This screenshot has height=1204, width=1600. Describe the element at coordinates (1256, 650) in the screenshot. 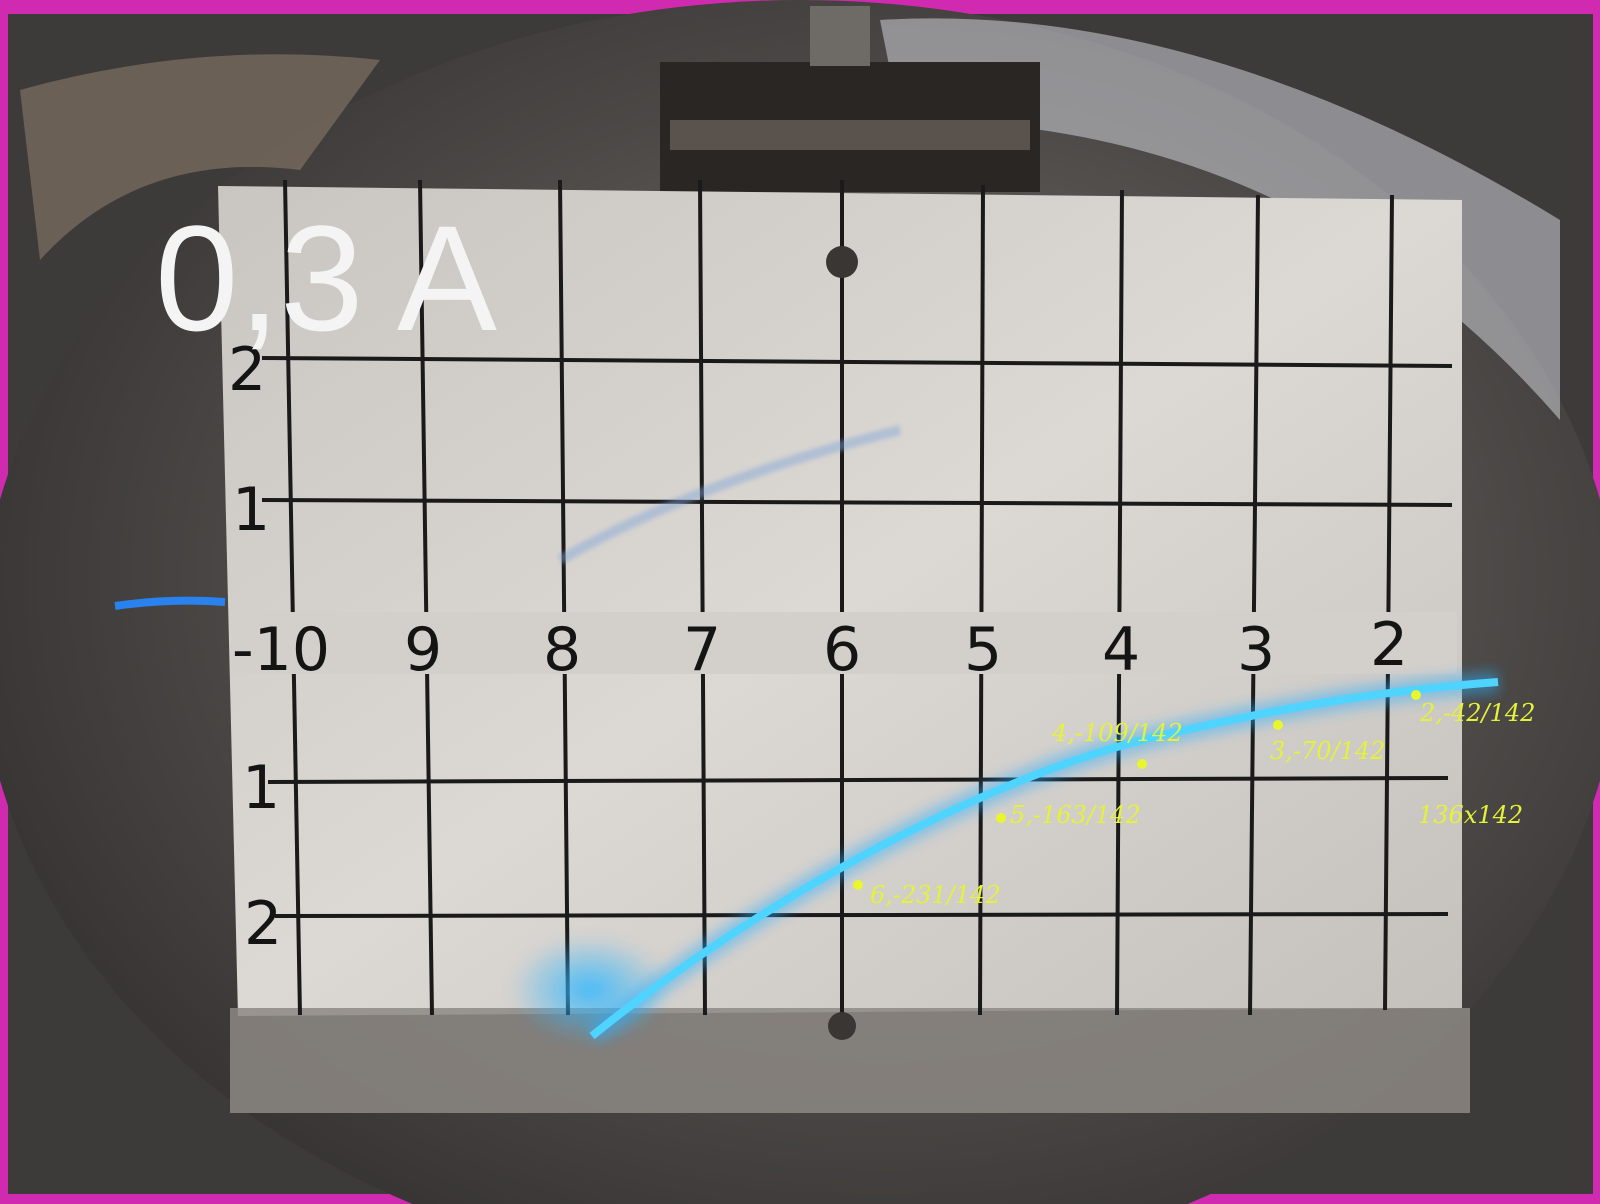

I see `x-tick-label: 3` at that location.